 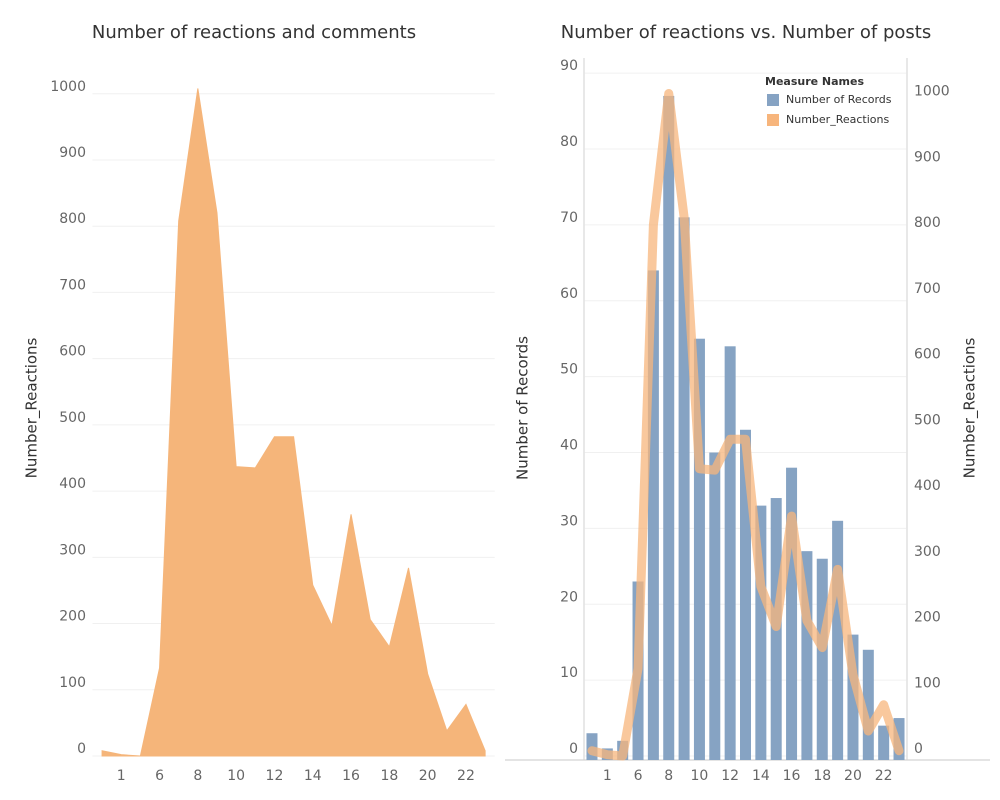 I want to click on y-tick-label: 10, so click(x=569, y=673).